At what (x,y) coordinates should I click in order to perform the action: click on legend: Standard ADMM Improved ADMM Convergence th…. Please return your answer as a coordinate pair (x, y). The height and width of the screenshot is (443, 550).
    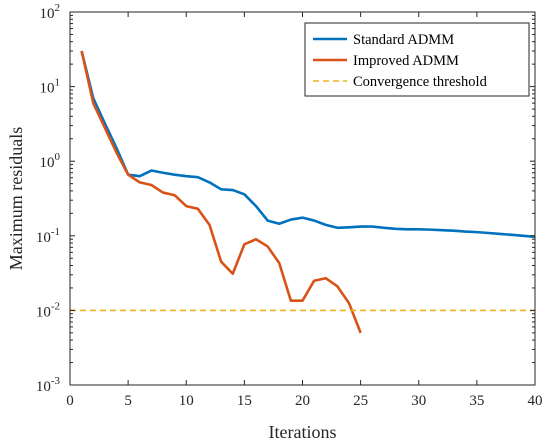
    Looking at the image, I should click on (417, 59).